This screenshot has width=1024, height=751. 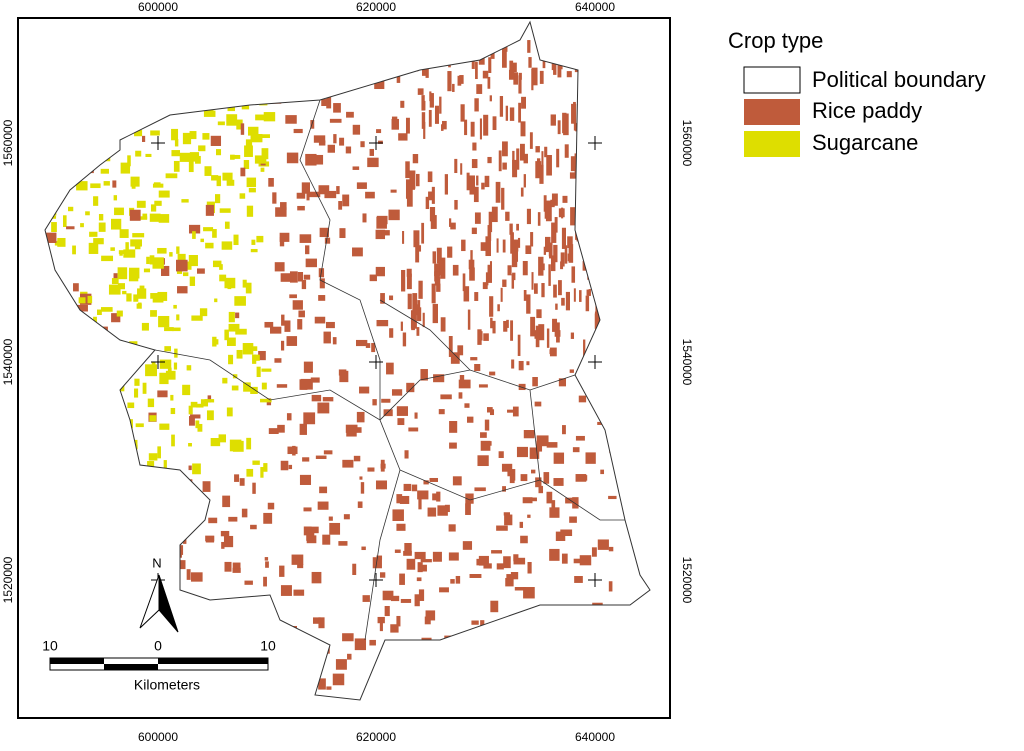 I want to click on y-label-left: 1540000, so click(x=8, y=361).